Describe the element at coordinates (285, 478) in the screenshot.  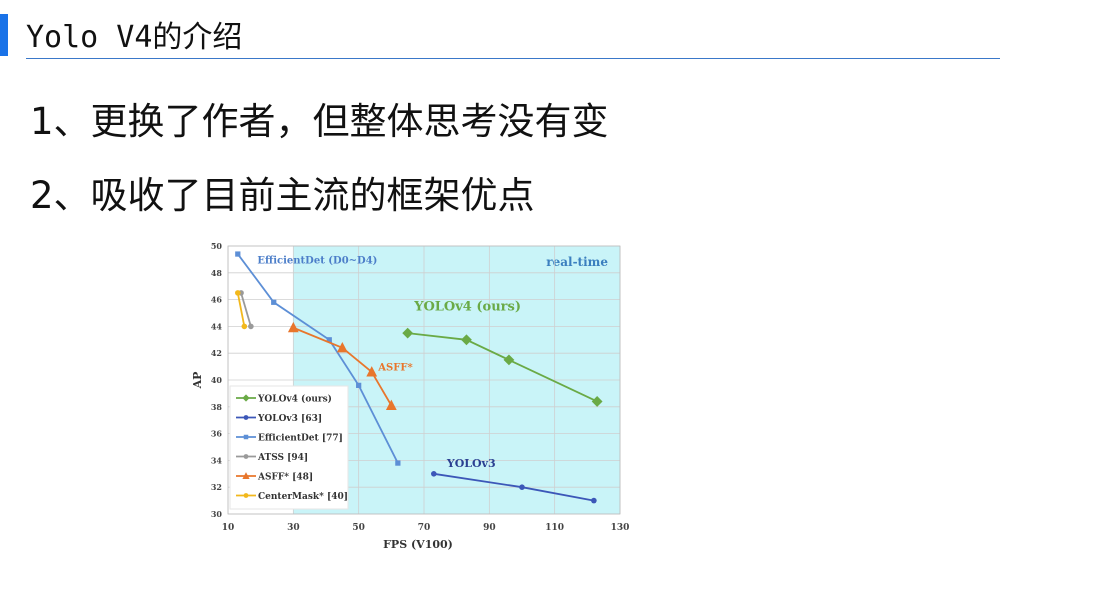
I see `legend-entry: ASFF* [48]` at that location.